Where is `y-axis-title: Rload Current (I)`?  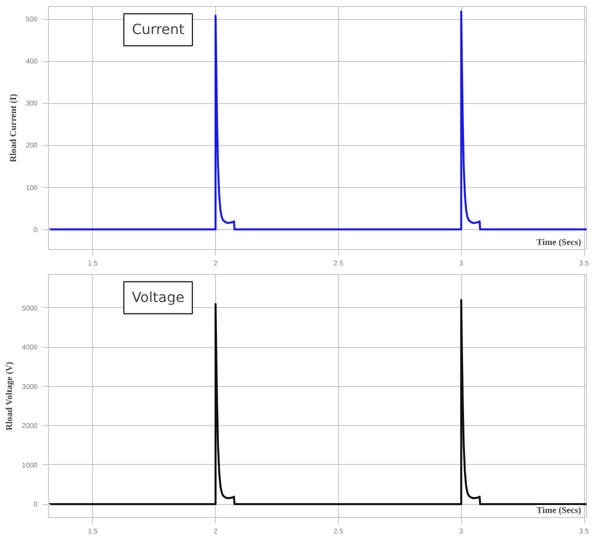 y-axis-title: Rload Current (I) is located at coordinates (13, 128).